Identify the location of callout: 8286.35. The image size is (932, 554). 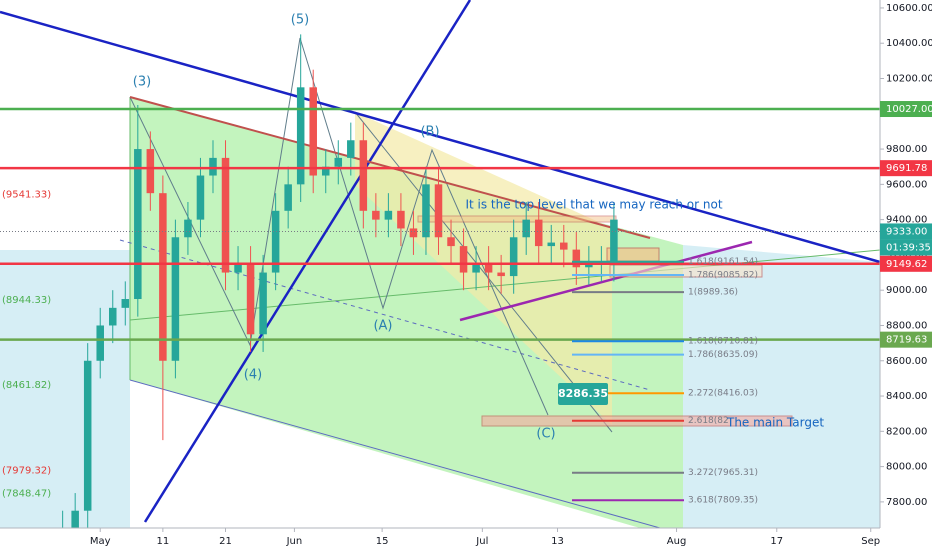
(583, 393).